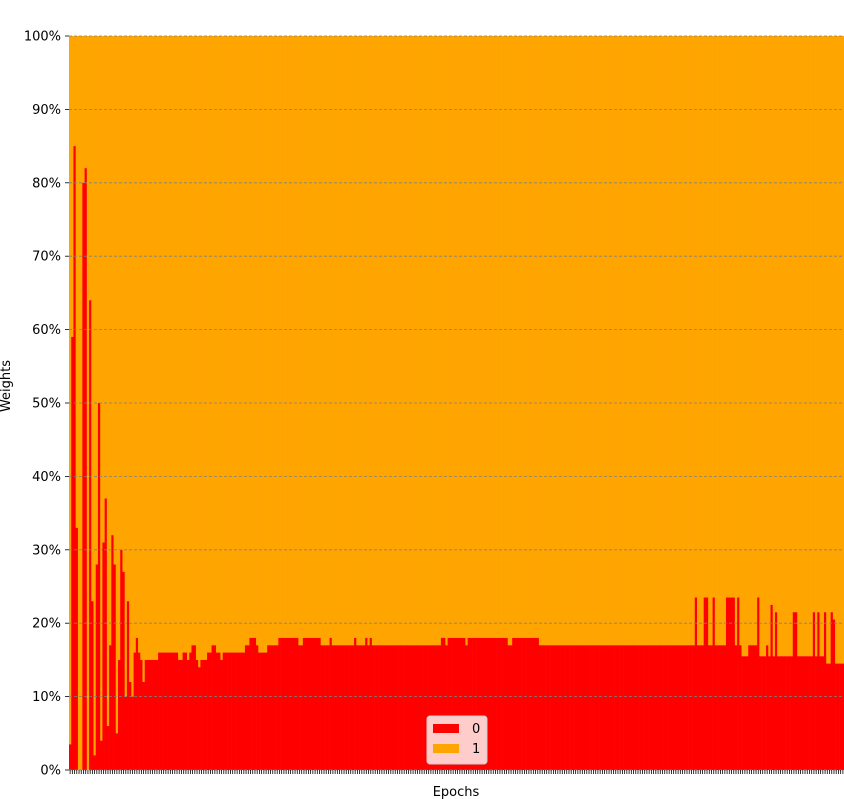 This screenshot has width=844, height=799. I want to click on x-axis-label: Epochs, so click(456, 792).